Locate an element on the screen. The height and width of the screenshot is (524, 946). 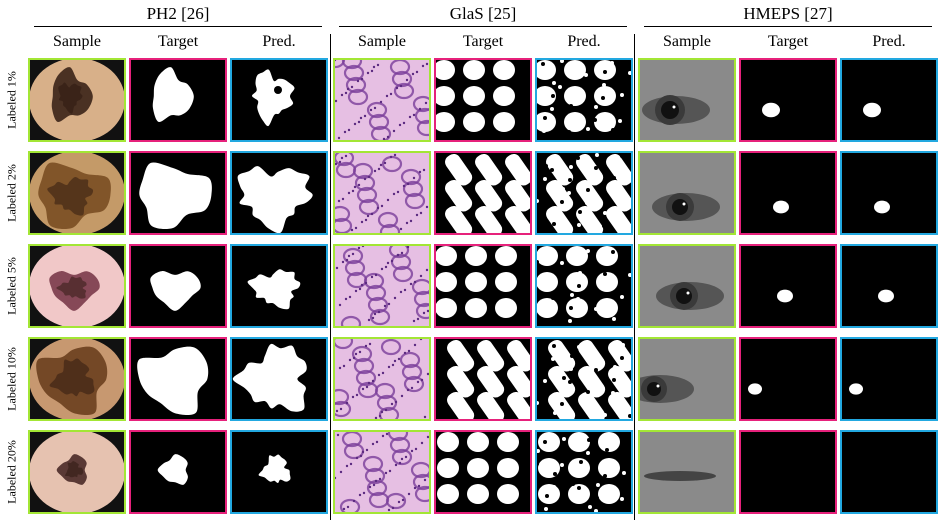
dataset-title: GlaS [25] is located at coordinates (483, 13).